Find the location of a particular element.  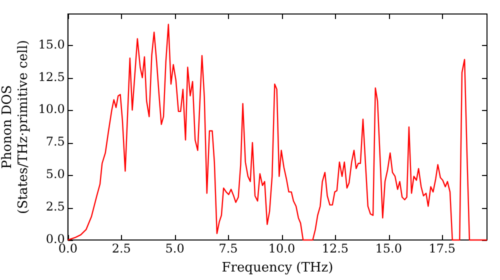

y-tick-label: 10.0 is located at coordinates (51, 109).